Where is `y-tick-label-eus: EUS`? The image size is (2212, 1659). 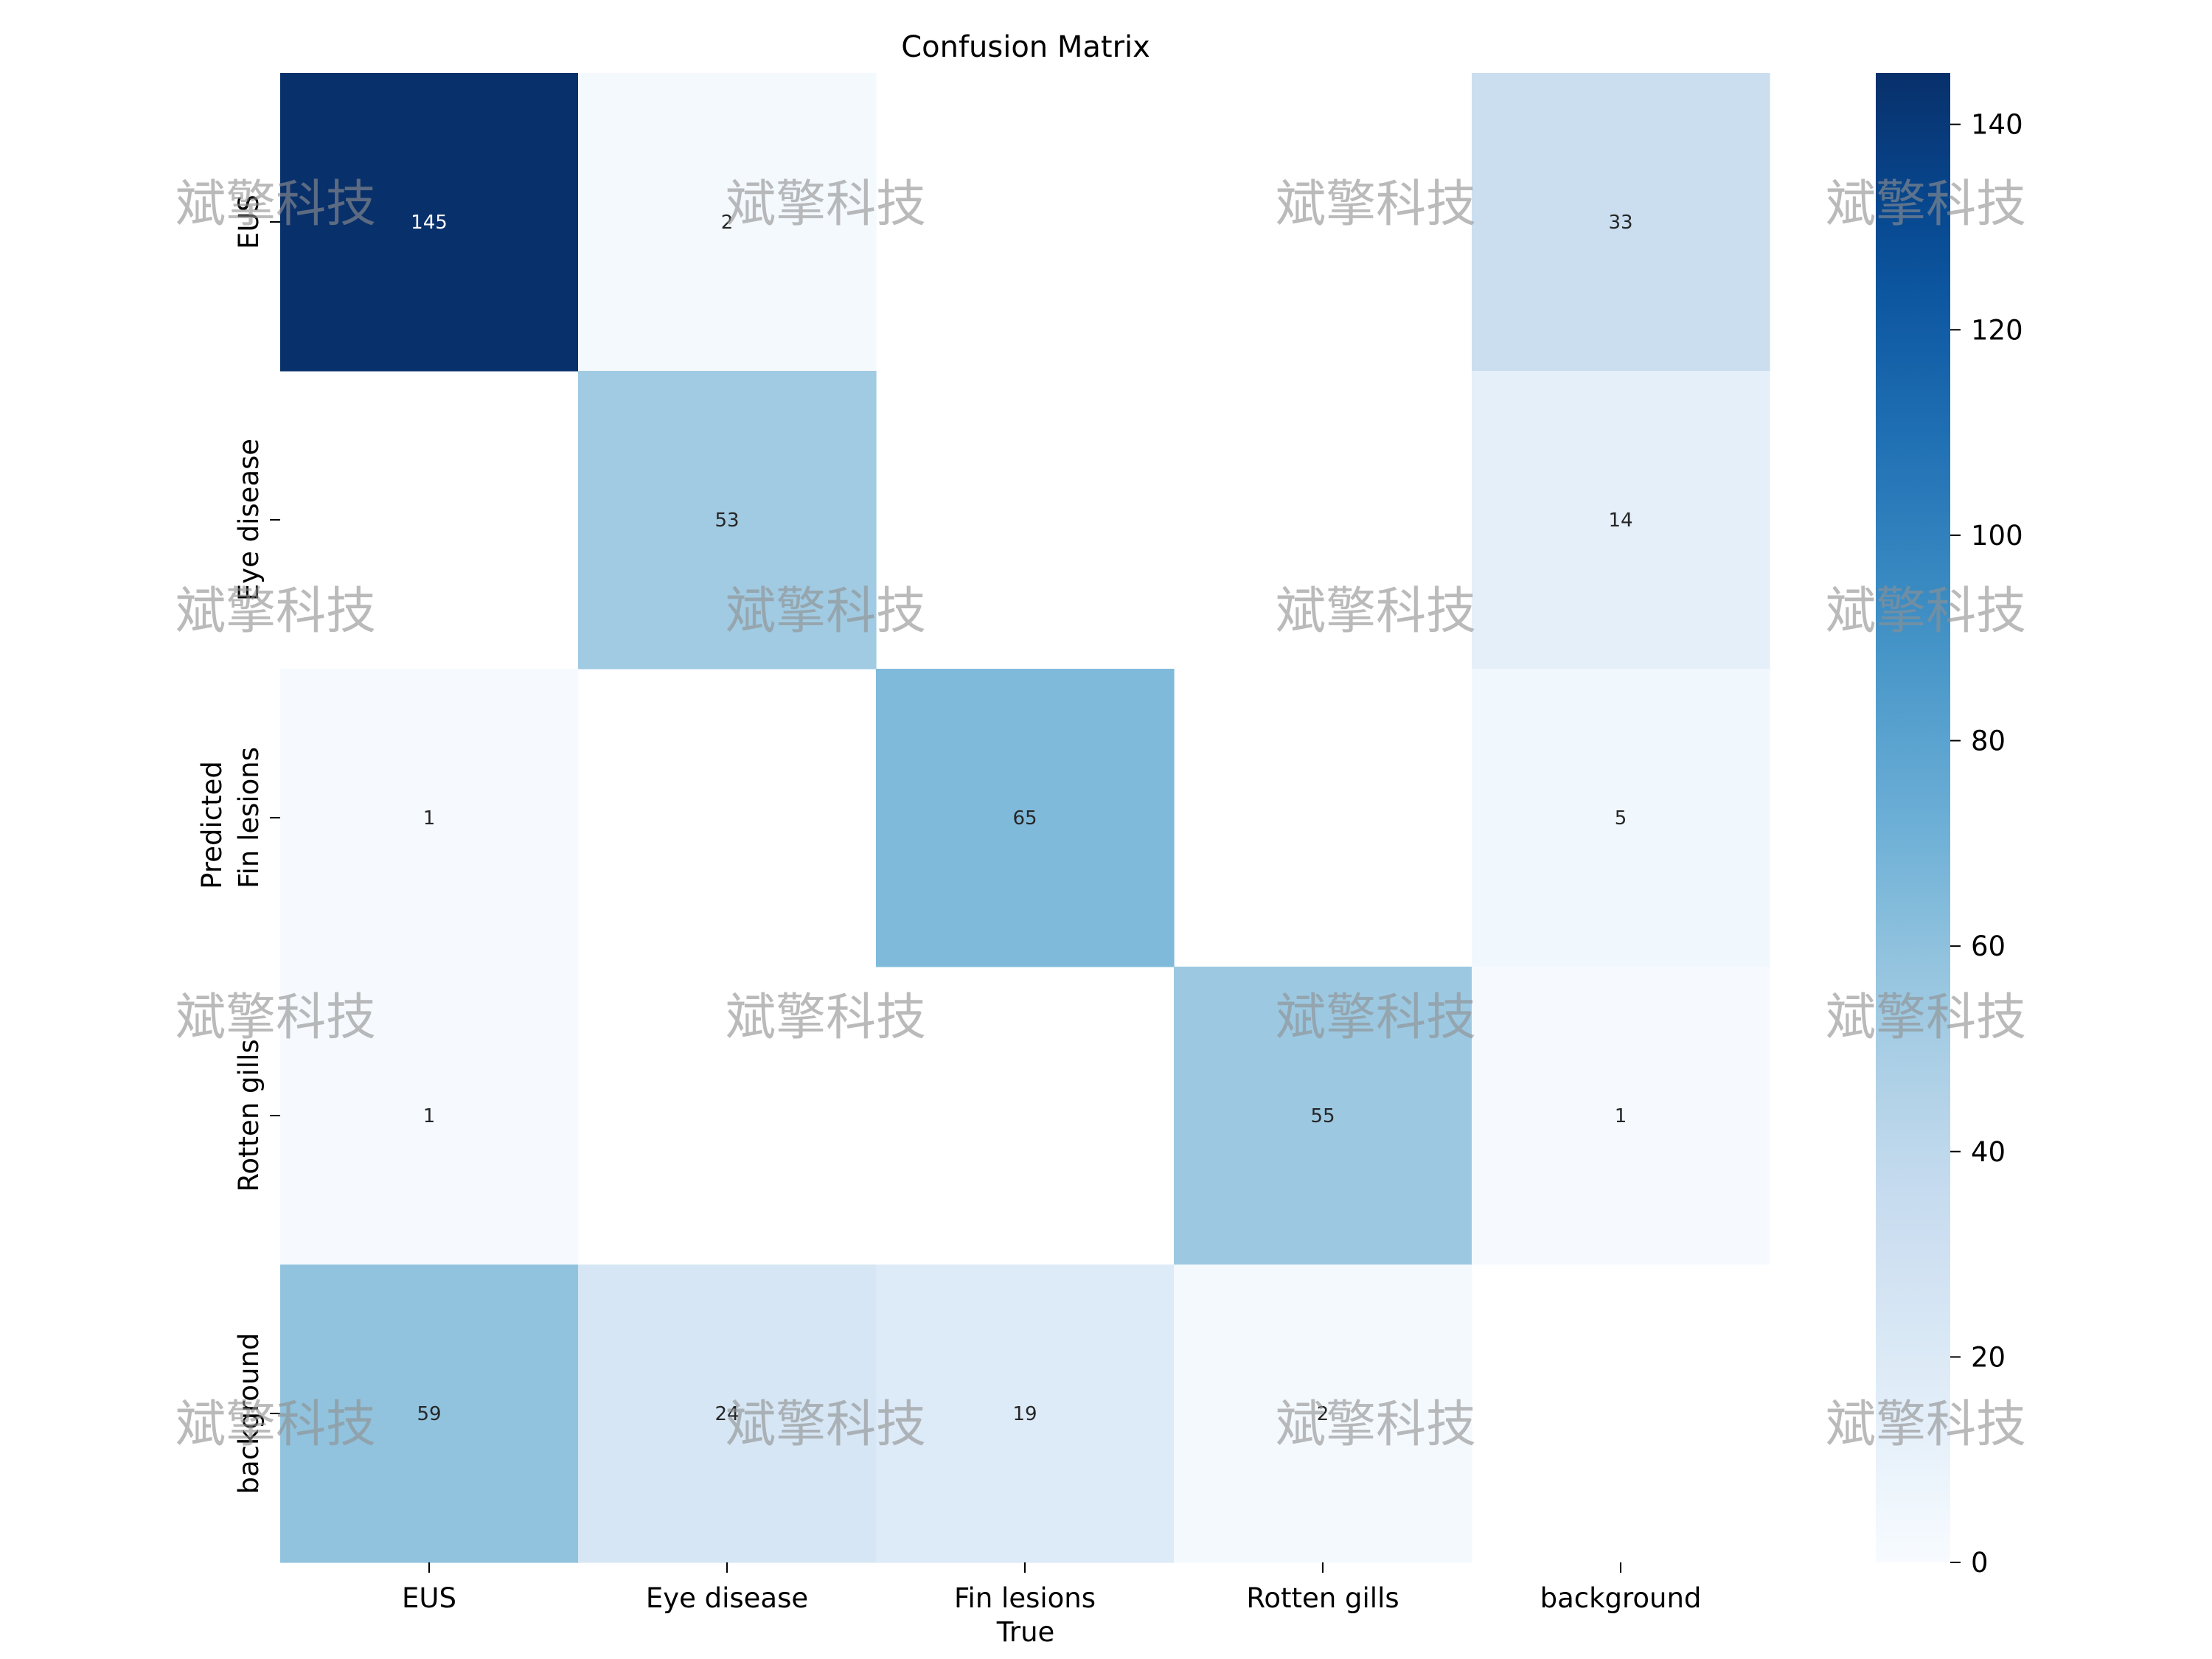
y-tick-label-eus: EUS is located at coordinates (249, 222).